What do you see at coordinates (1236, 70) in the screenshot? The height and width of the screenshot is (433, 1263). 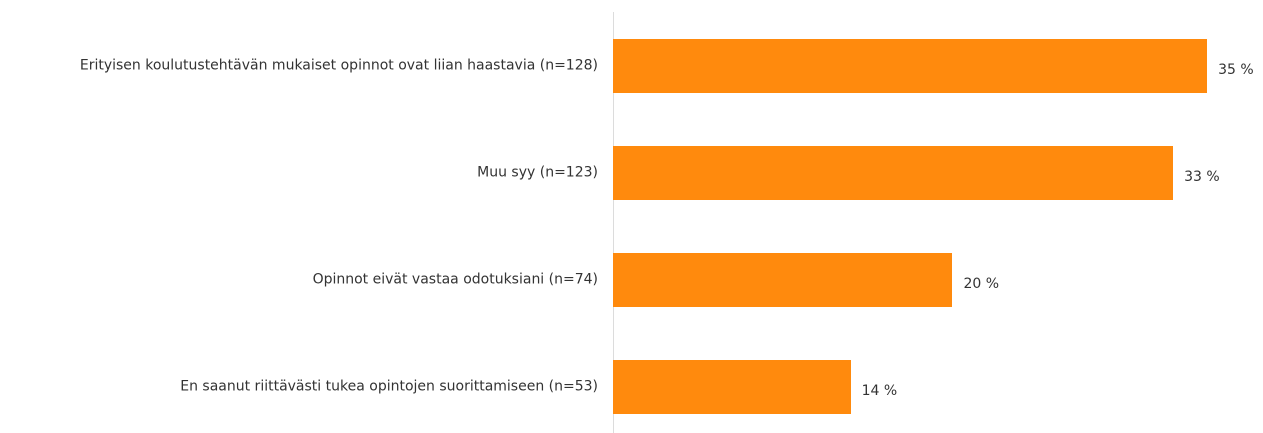 I see `value-label: 35 %` at bounding box center [1236, 70].